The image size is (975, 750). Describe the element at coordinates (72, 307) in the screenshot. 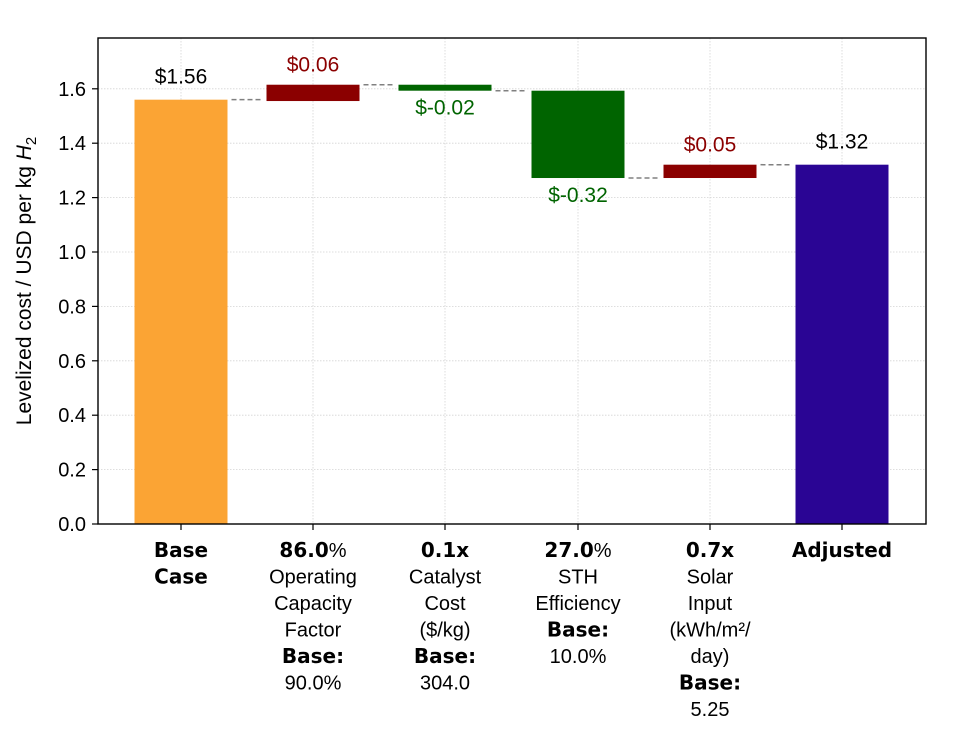

I see `y-tick-label: 0.8` at that location.